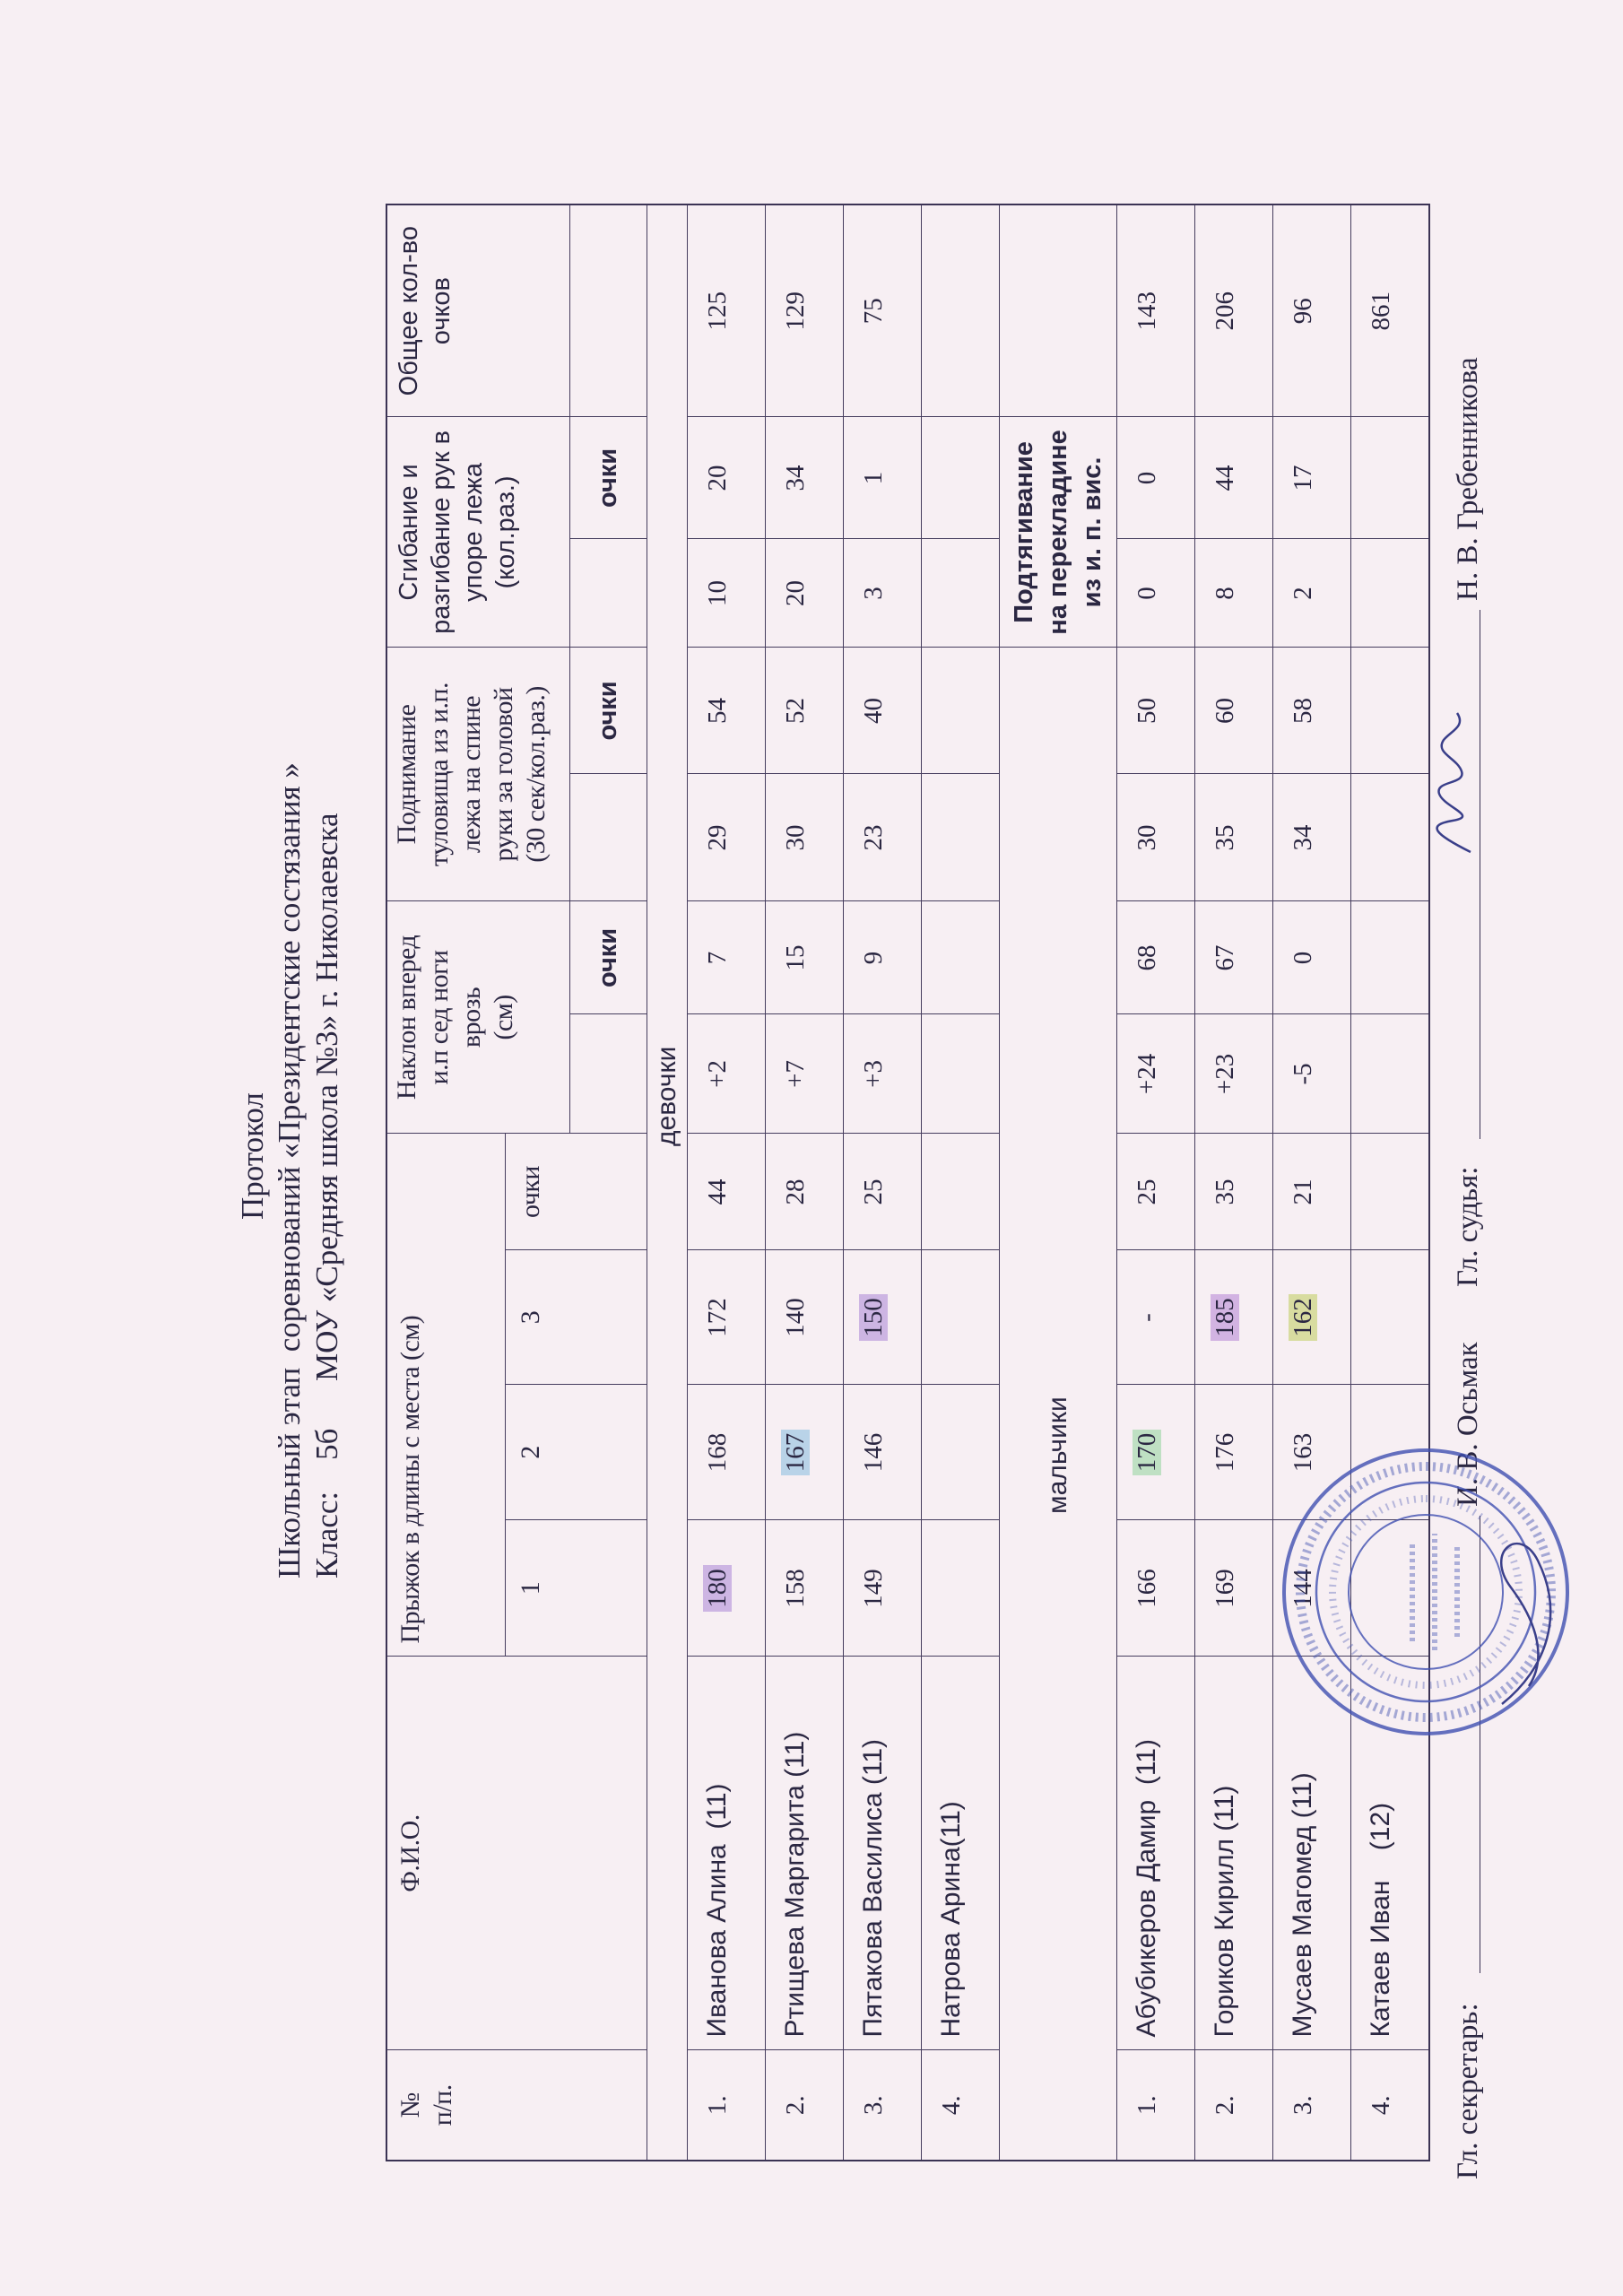 The image size is (1623, 2296). Describe the element at coordinates (252, 1156) in the screenshot. I see `document-title: Протокол` at that location.